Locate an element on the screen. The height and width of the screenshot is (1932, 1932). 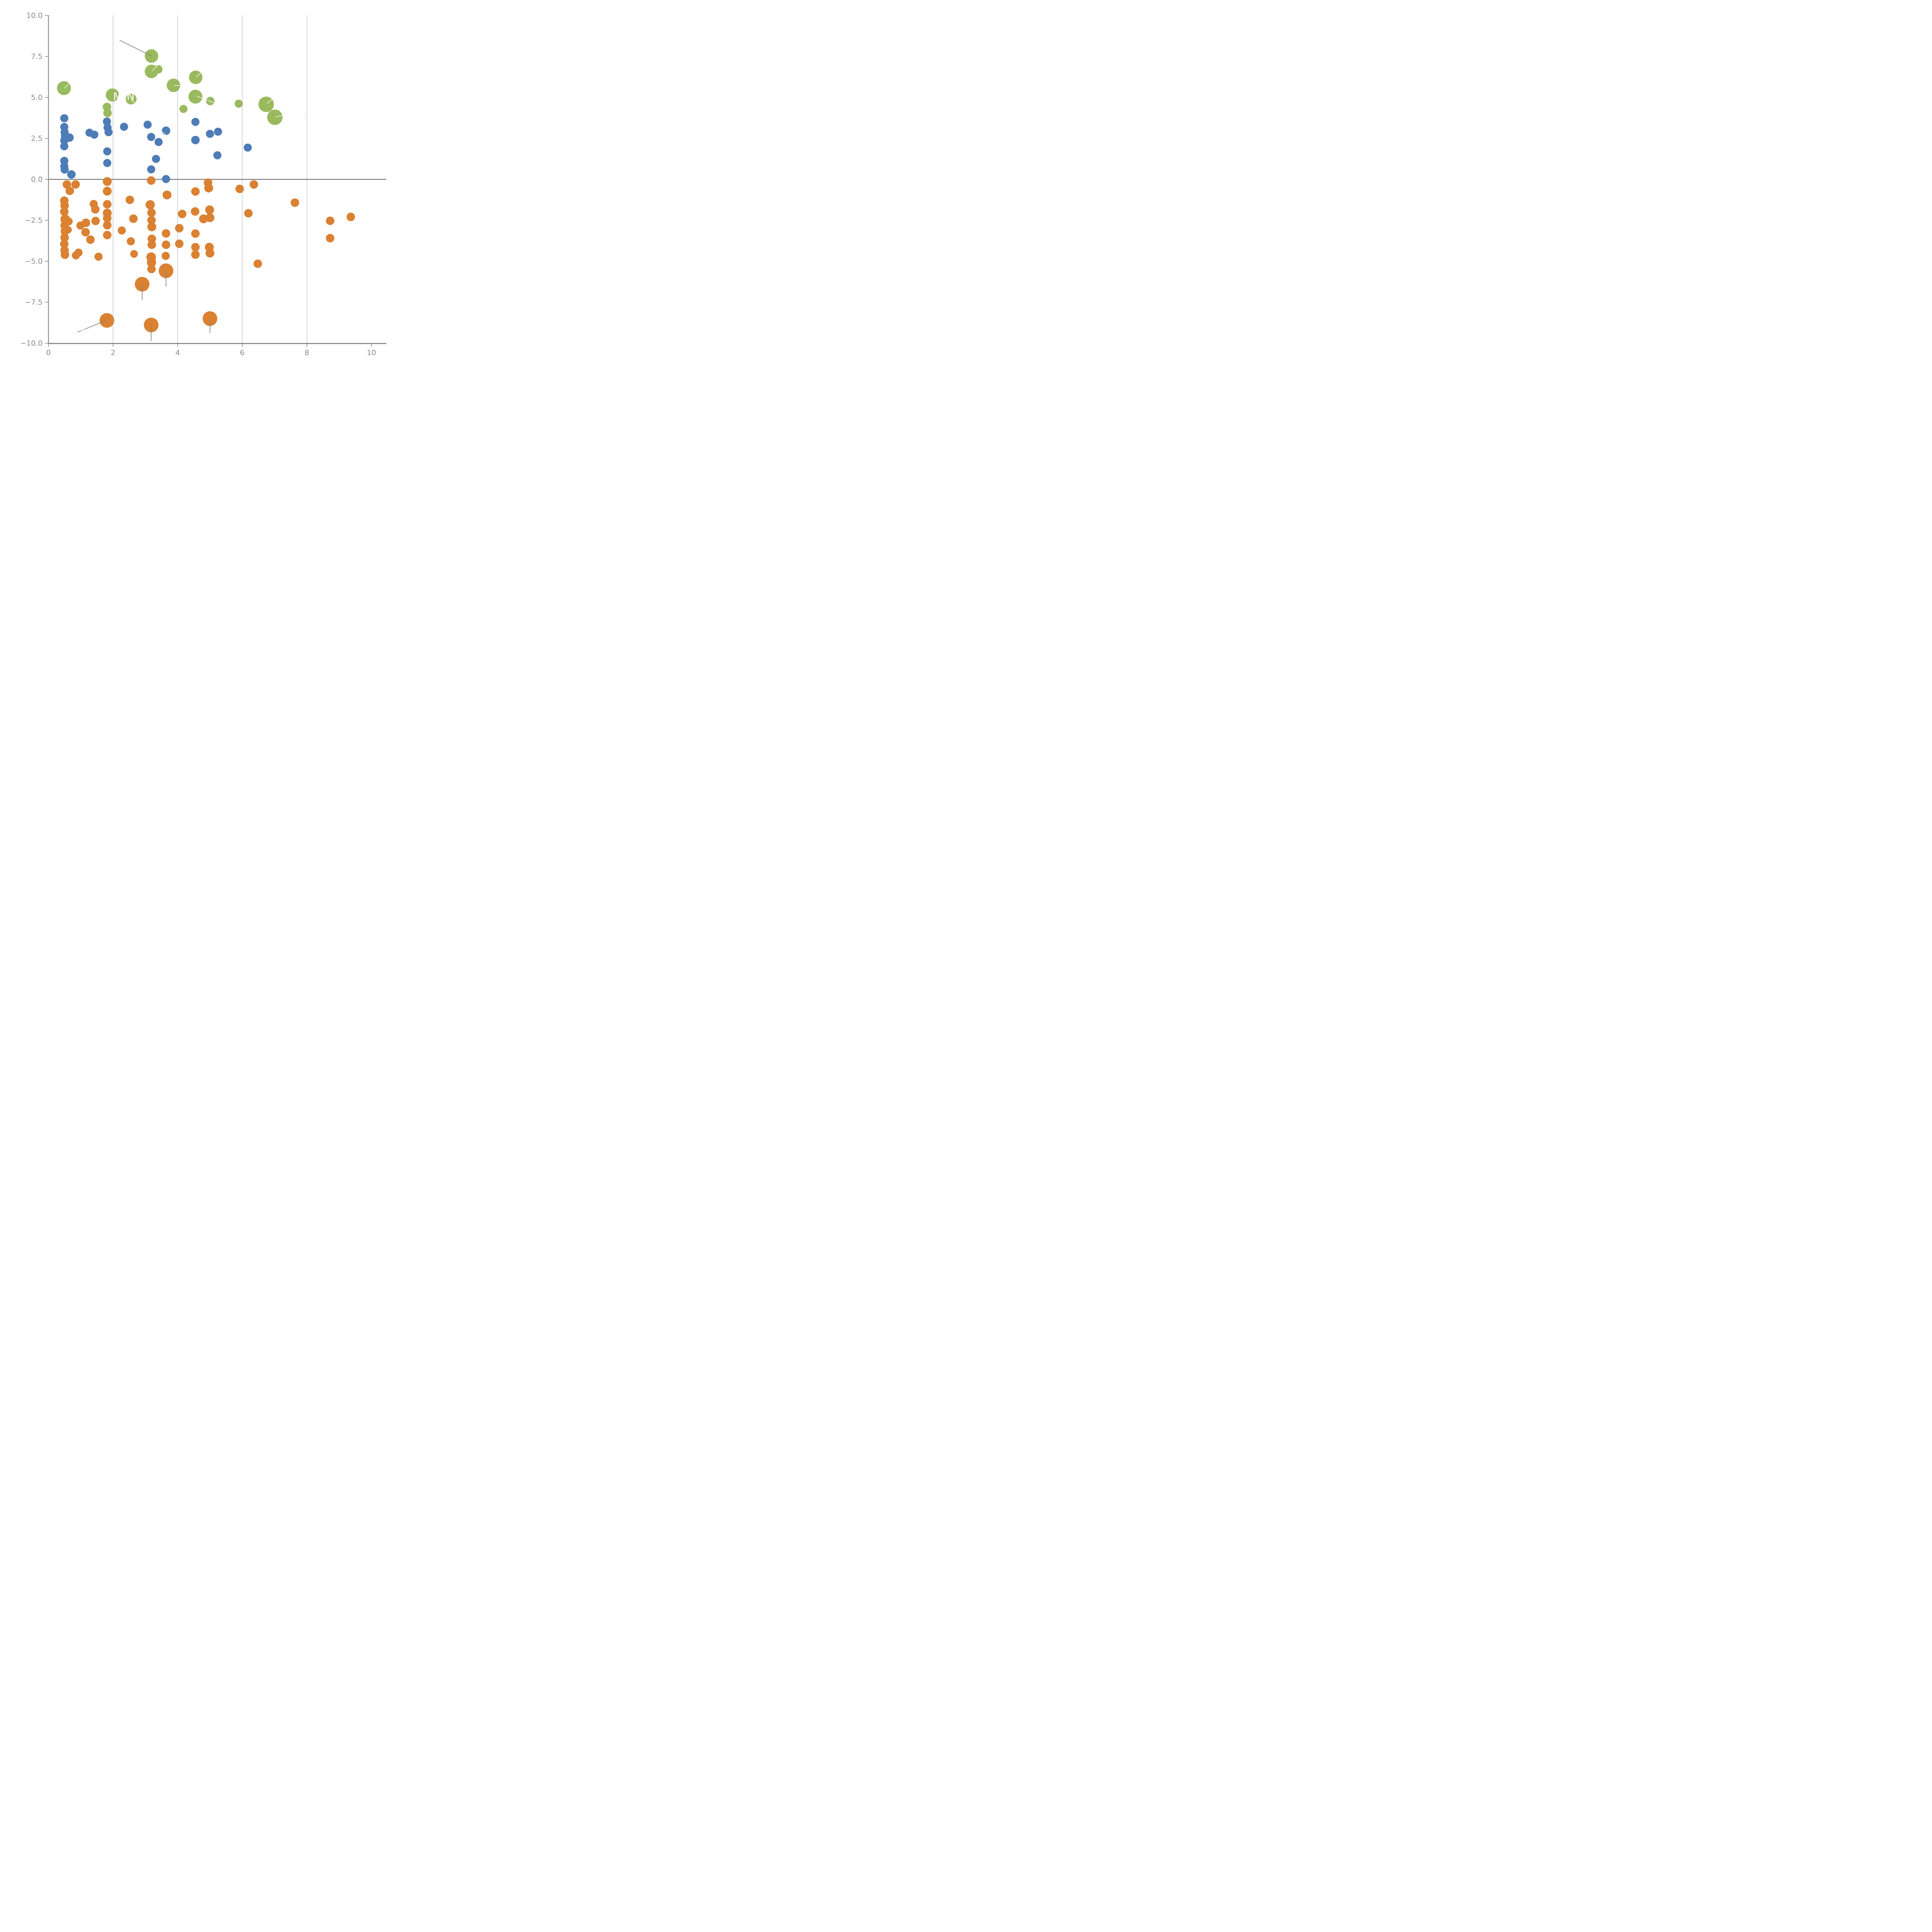
y-tick-label: −2.5 is located at coordinates (34, 221).